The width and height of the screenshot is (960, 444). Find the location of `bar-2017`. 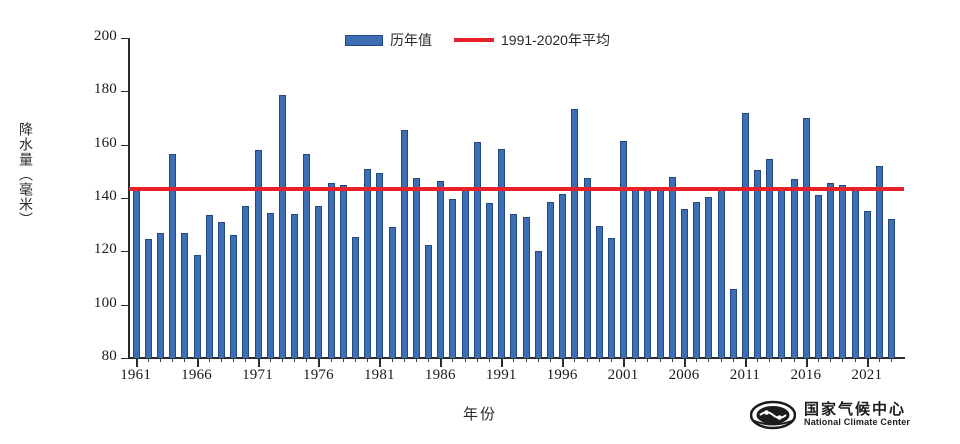

bar-2017 is located at coordinates (819, 276).